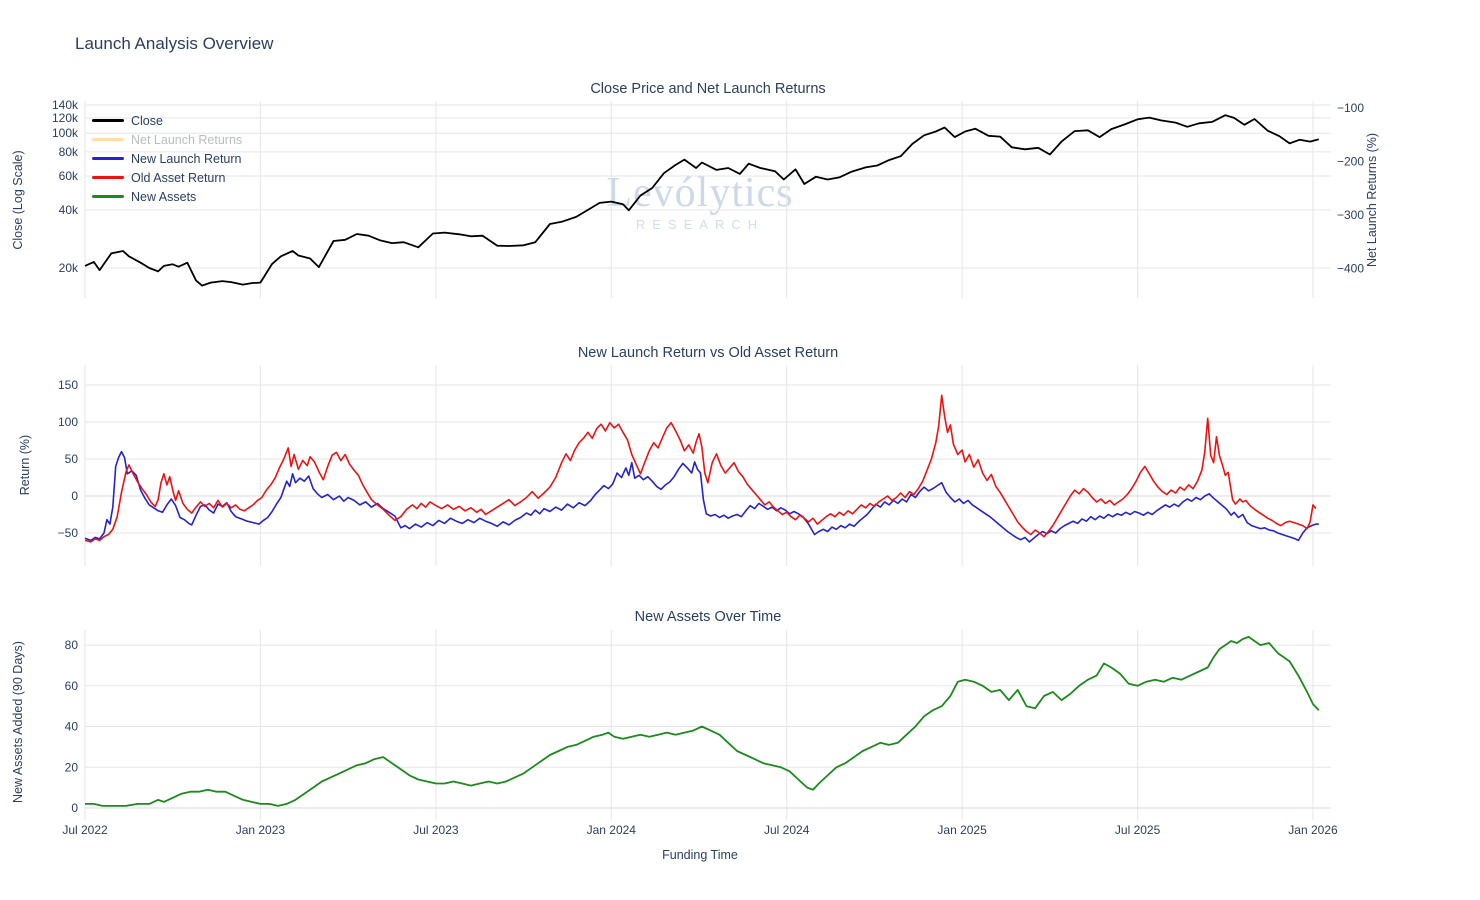 Image resolution: width=1480 pixels, height=900 pixels. Describe the element at coordinates (708, 617) in the screenshot. I see `subplot-title-assets: New Assets Over Time` at that location.